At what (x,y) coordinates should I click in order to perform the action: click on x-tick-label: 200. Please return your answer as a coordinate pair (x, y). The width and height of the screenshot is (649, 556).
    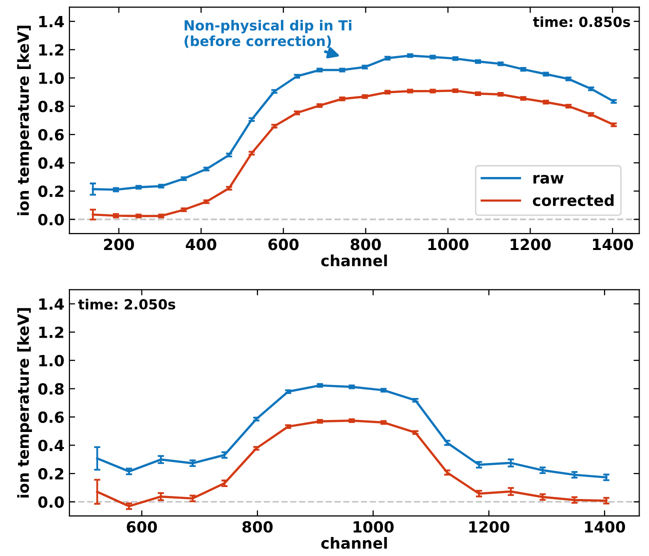
    Looking at the image, I should click on (119, 244).